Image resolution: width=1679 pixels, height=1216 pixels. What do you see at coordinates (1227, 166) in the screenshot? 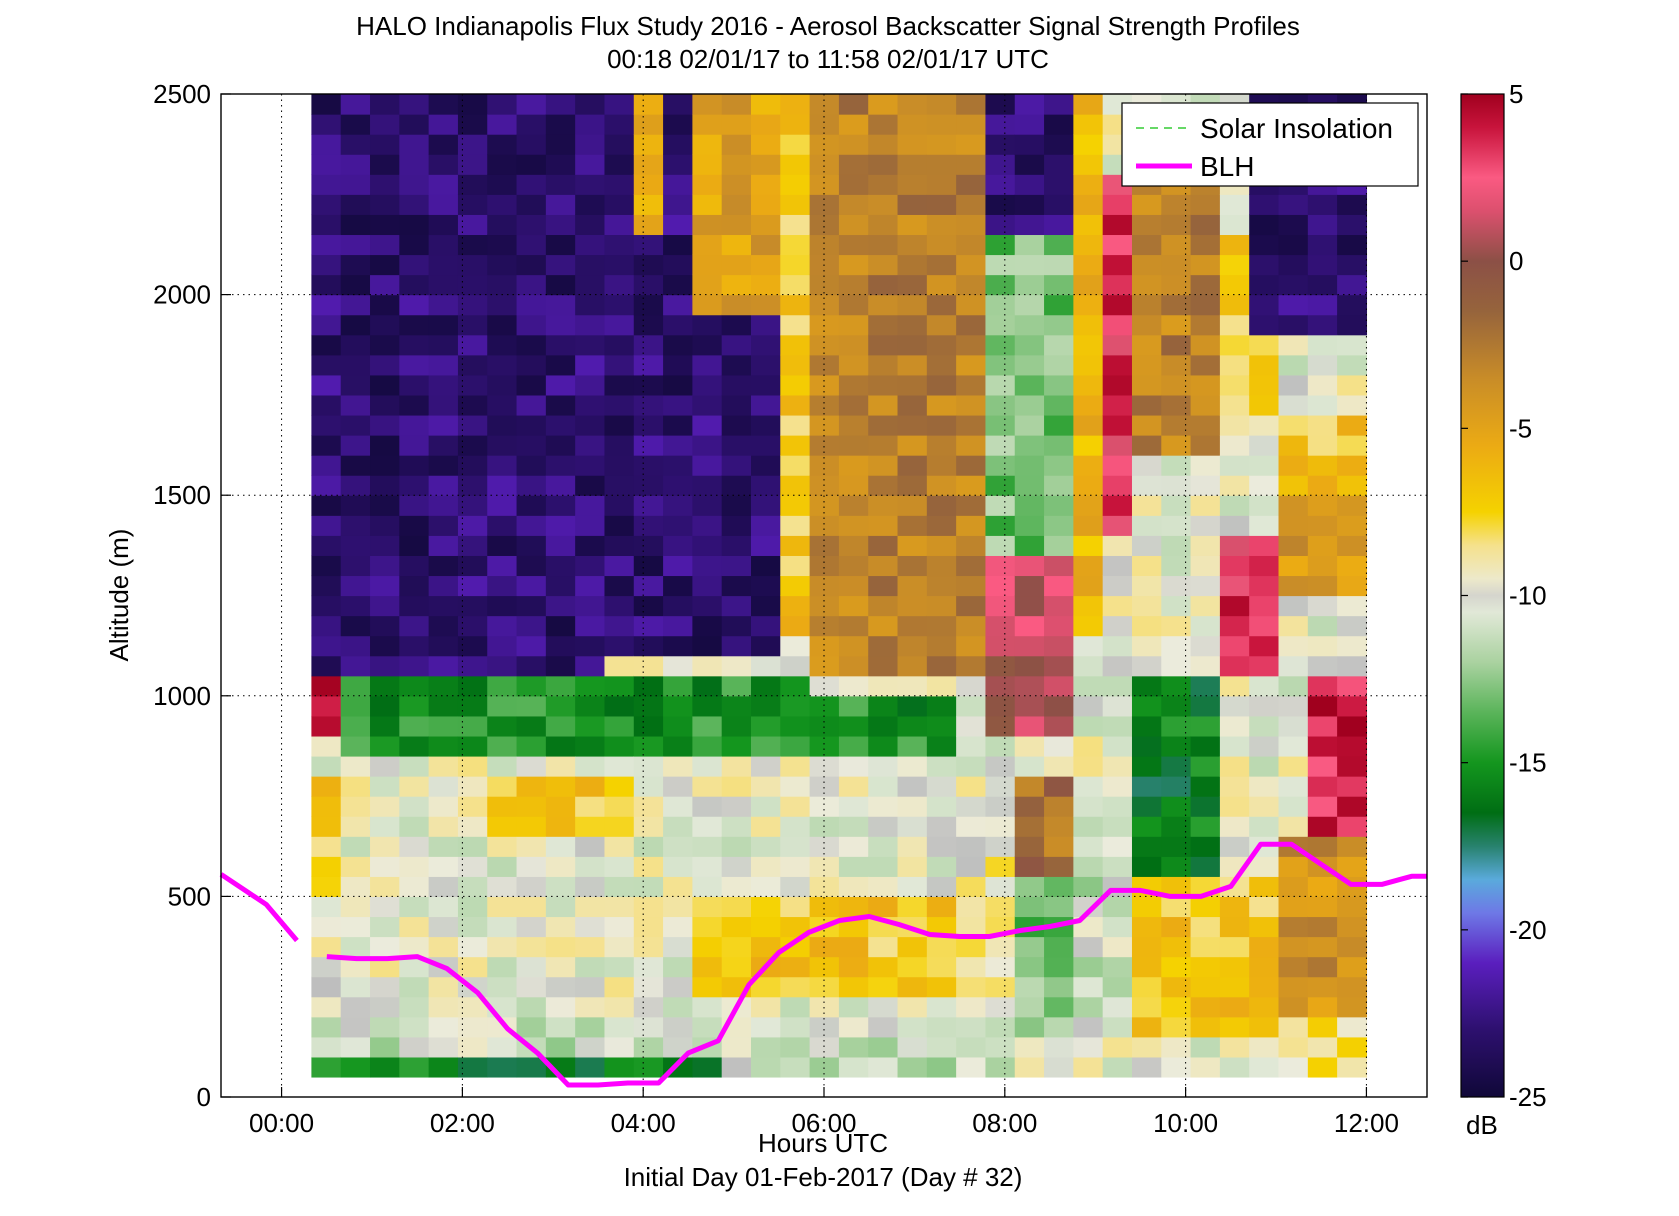
I see `legend-label-blh: BLH` at bounding box center [1227, 166].